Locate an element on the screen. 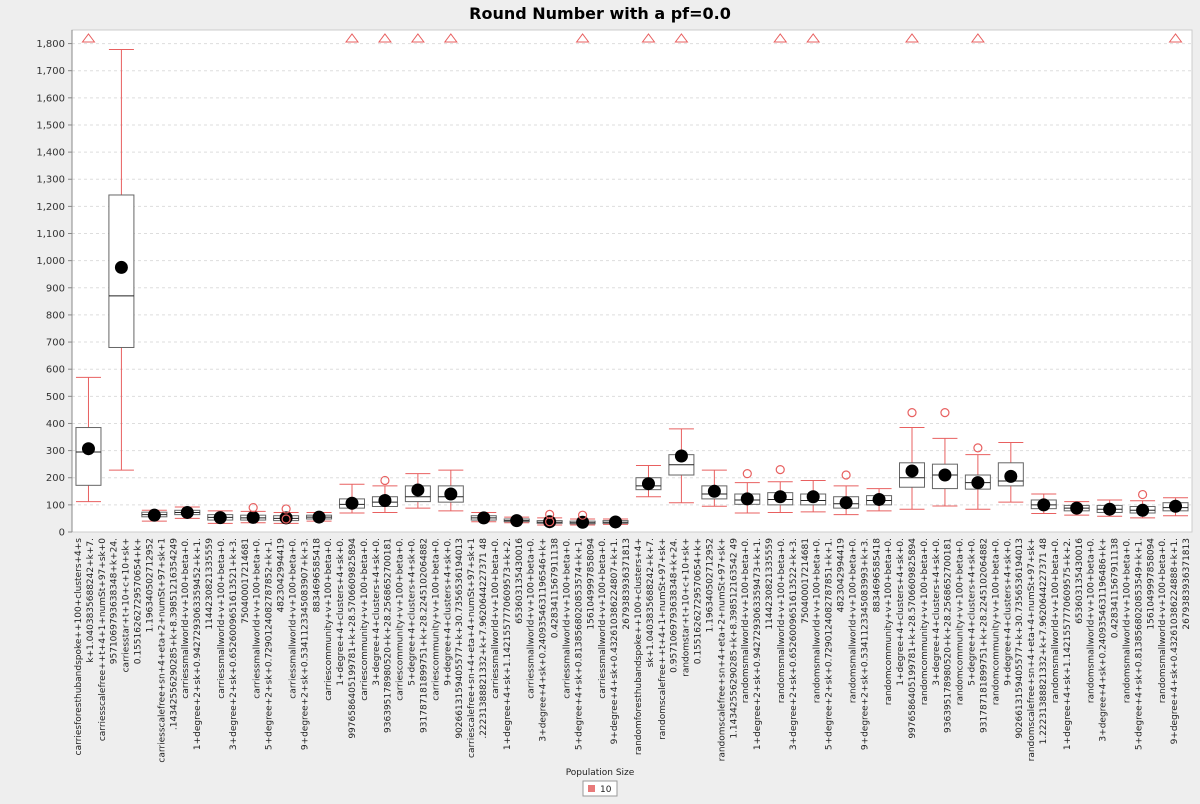 Image resolution: width=1200 pixels, height=804 pixels. legend: Population Size 10 is located at coordinates (600, 782).